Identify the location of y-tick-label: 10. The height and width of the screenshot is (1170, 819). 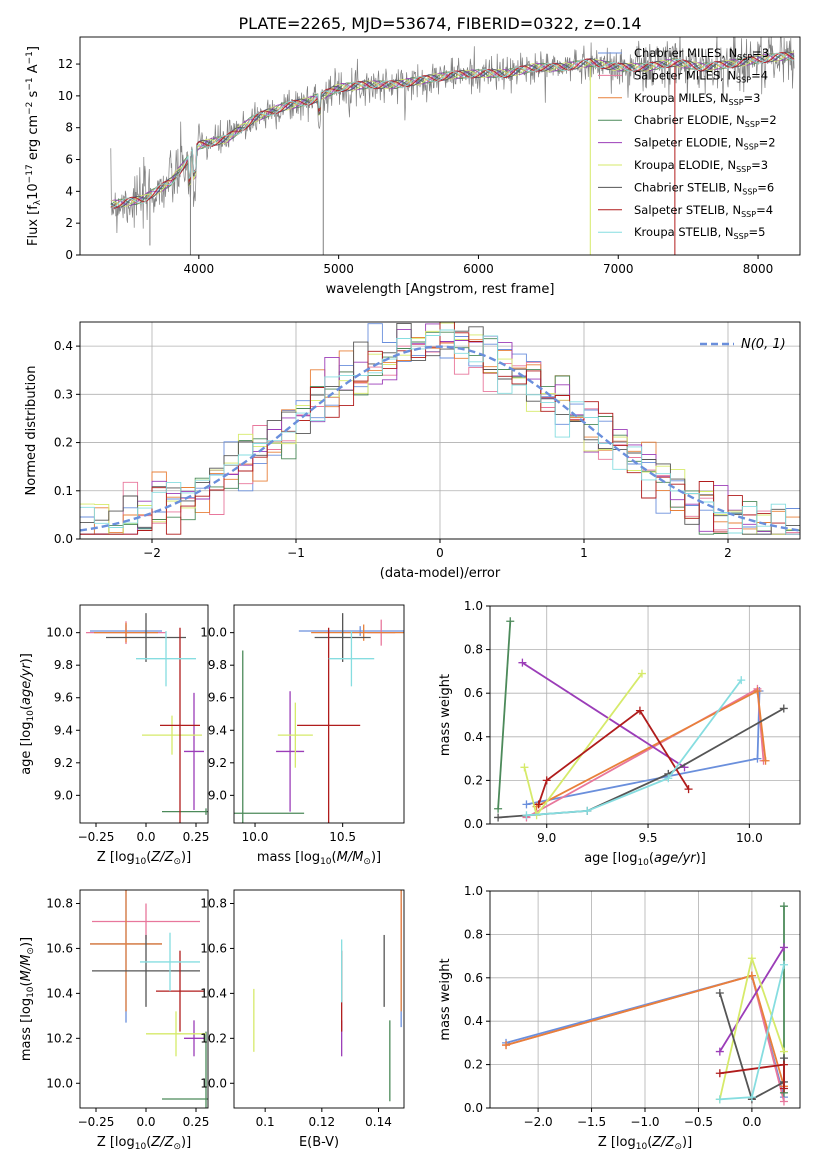
(65, 96).